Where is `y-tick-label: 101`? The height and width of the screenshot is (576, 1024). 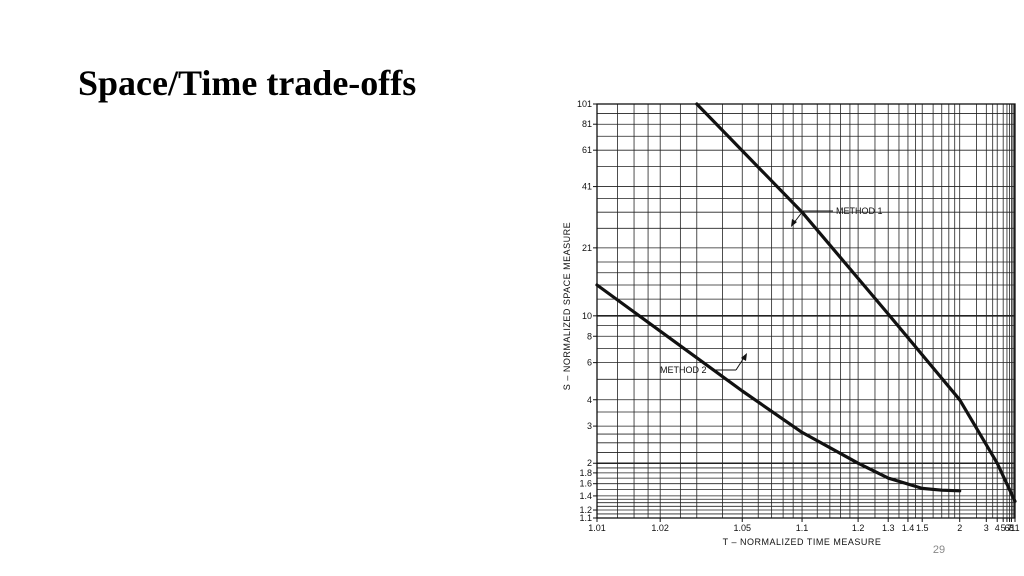 y-tick-label: 101 is located at coordinates (584, 104).